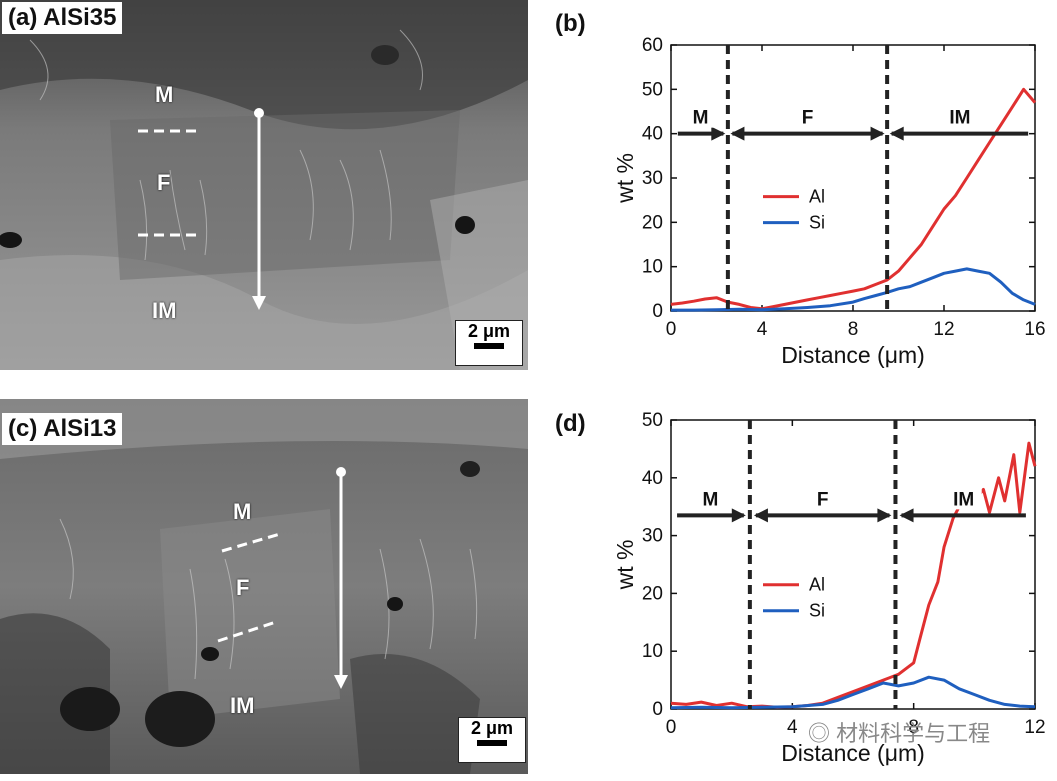 Image resolution: width=1057 pixels, height=781 pixels. I want to click on legend-label-d-al: Al, so click(817, 585).